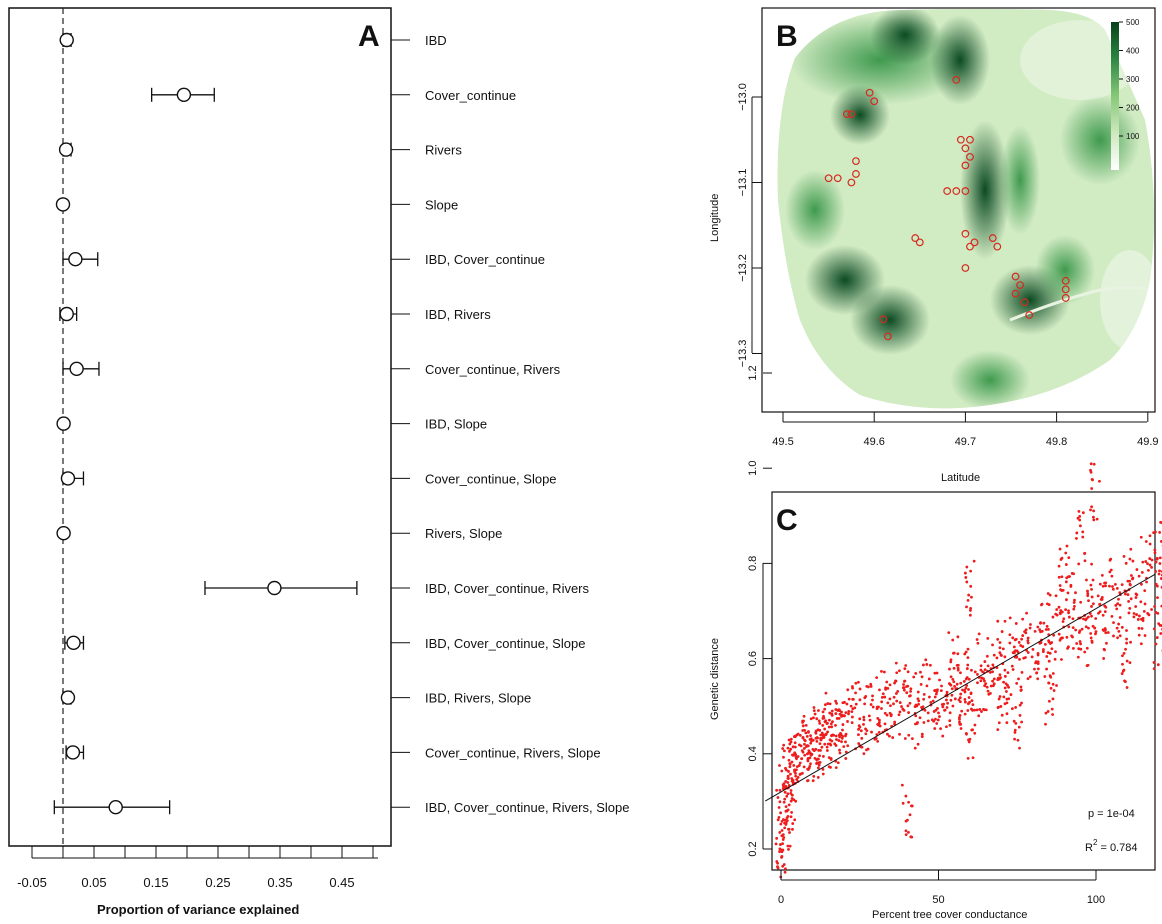 The height and width of the screenshot is (924, 1162). What do you see at coordinates (1111, 814) in the screenshot?
I see `p-value-annotation: p = 1e-04` at bounding box center [1111, 814].